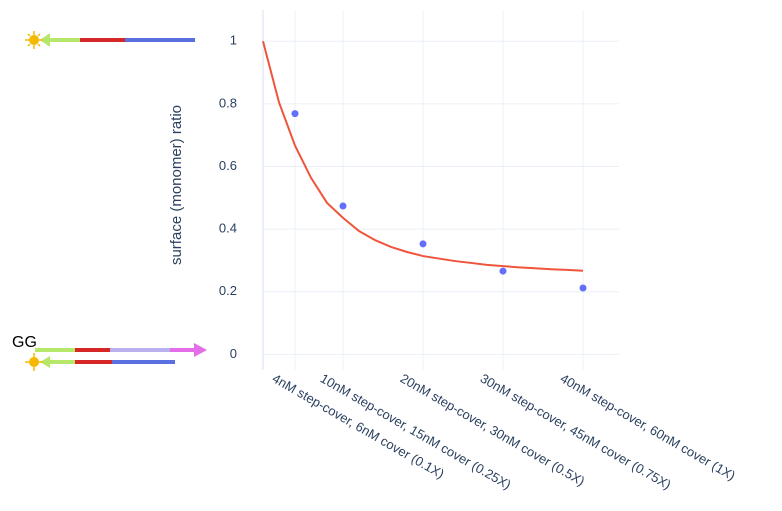 The width and height of the screenshot is (782, 511). What do you see at coordinates (233, 353) in the screenshot?
I see `y-tick-label: 0` at bounding box center [233, 353].